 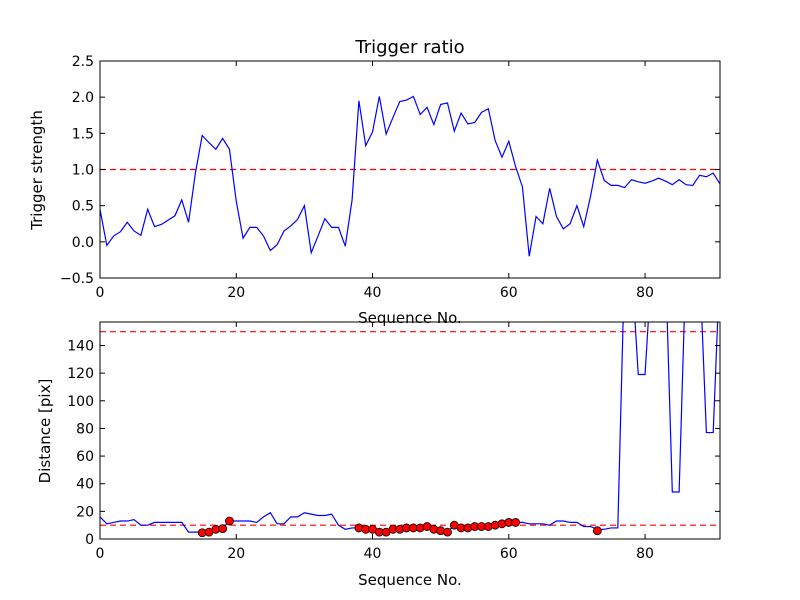 What do you see at coordinates (85, 429) in the screenshot?
I see `y-tick-label: 80` at bounding box center [85, 429].